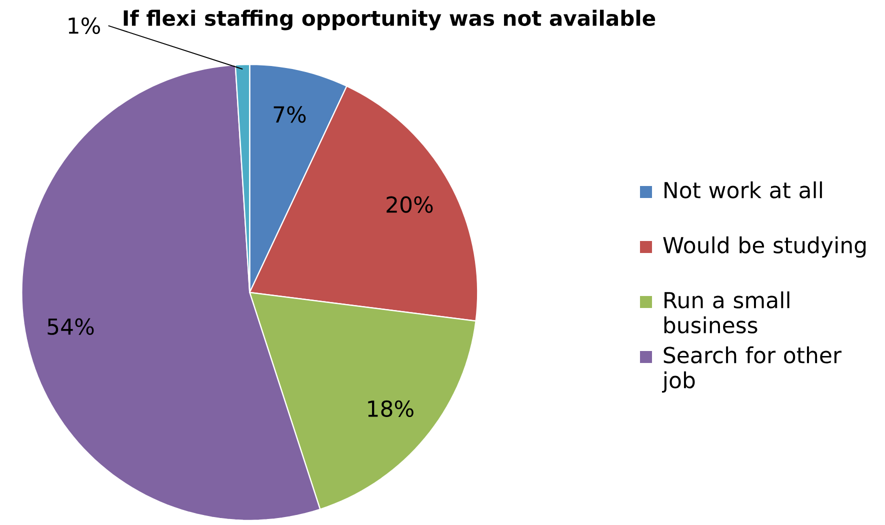  I want to click on data-label: 1%, so click(84, 25).